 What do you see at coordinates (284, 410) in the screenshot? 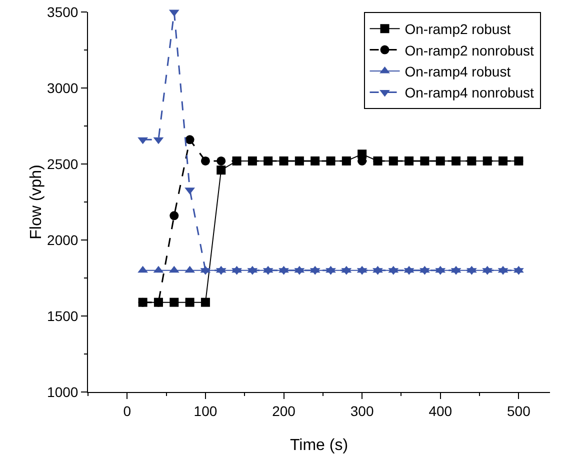
I see `x-tick-label: 200` at bounding box center [284, 410].